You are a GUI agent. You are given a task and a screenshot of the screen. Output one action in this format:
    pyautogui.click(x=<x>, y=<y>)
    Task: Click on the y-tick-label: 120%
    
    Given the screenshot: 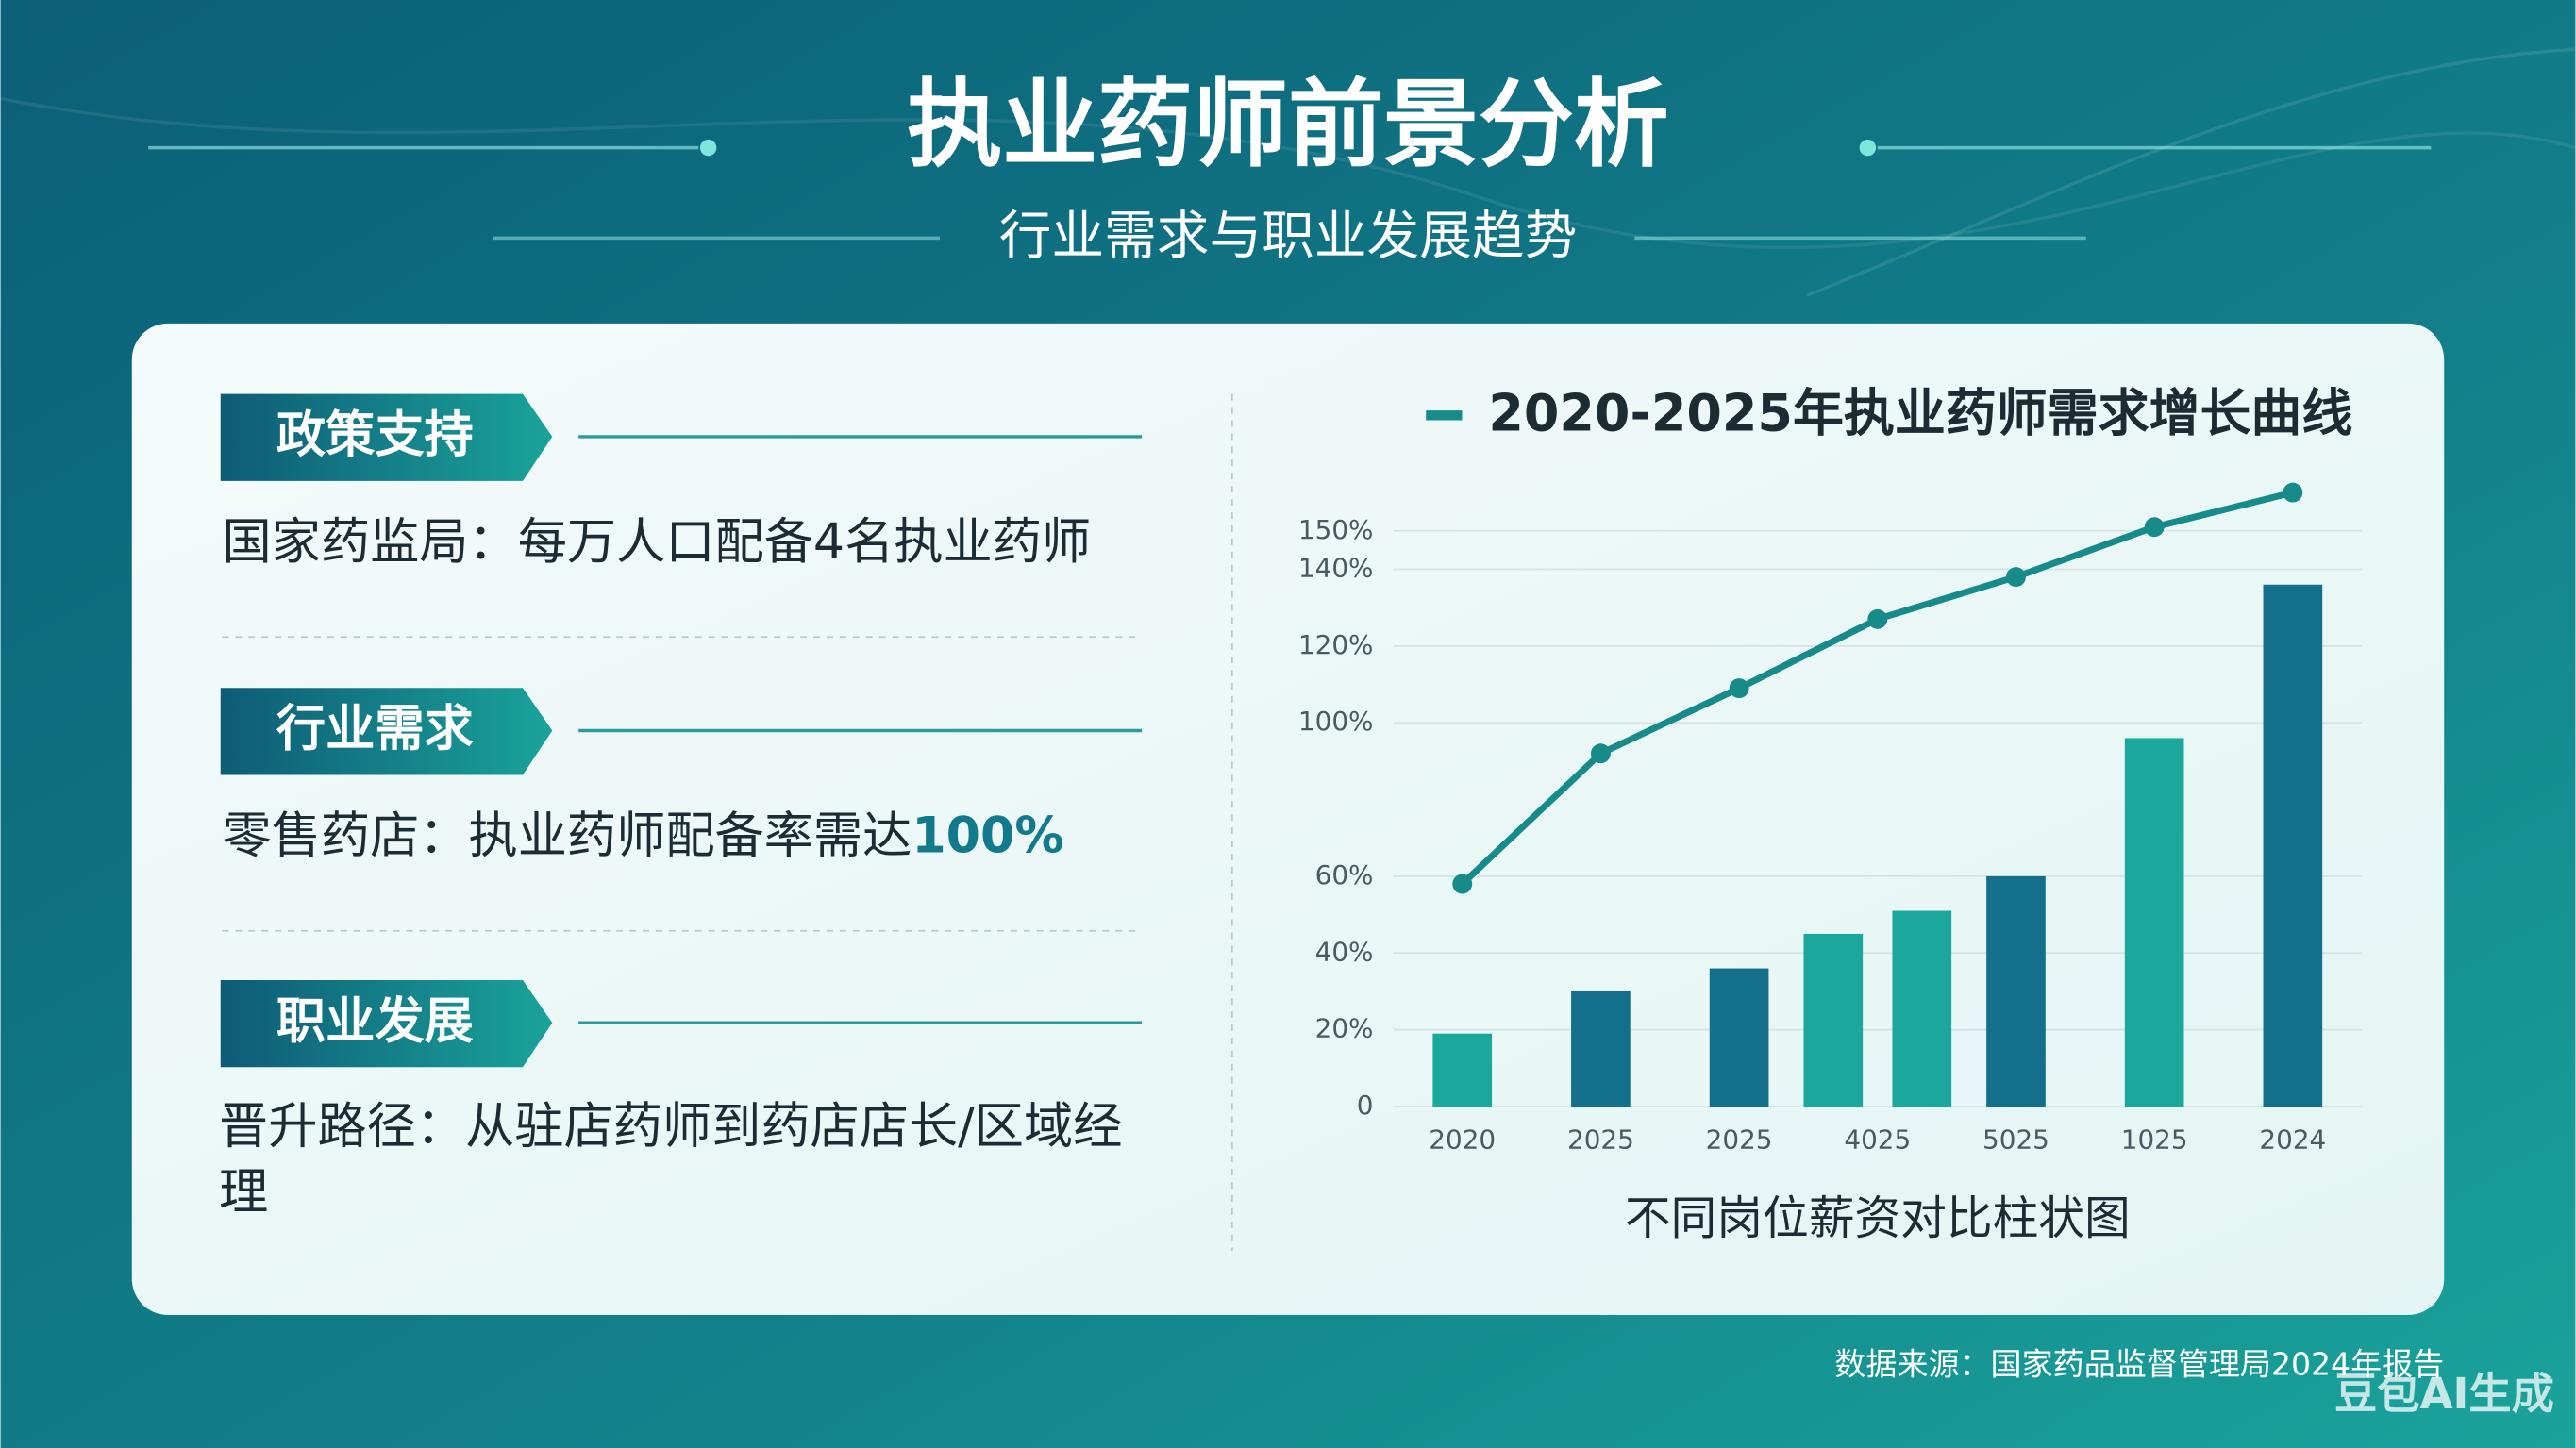 What is the action you would take?
    pyautogui.click(x=1336, y=644)
    